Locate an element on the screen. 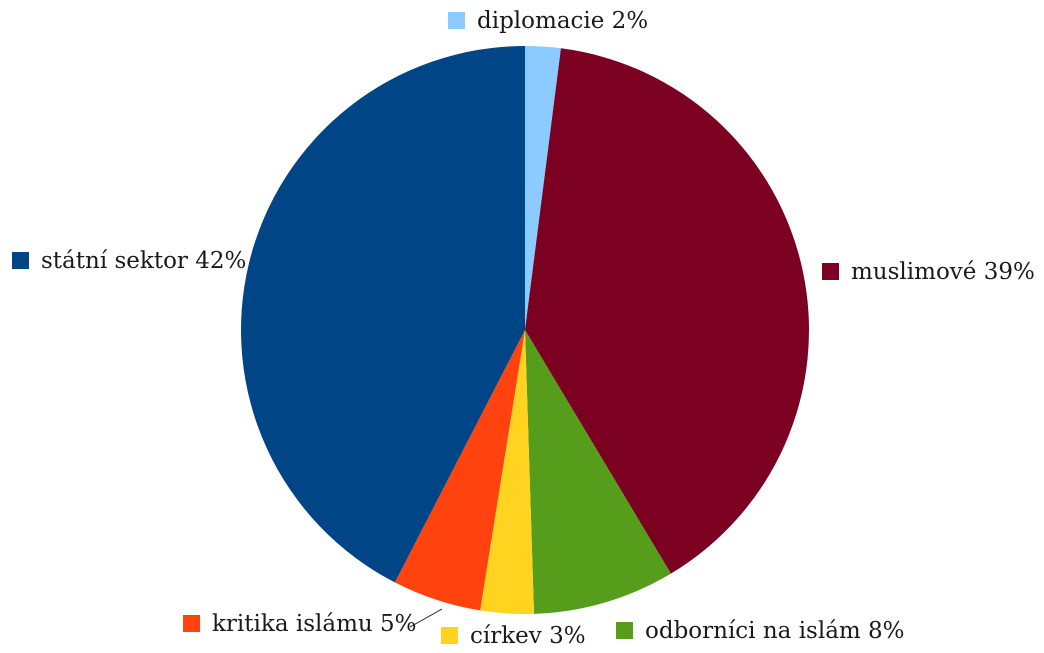  slice-label-muslimové: muslimové 39% is located at coordinates (928, 272).